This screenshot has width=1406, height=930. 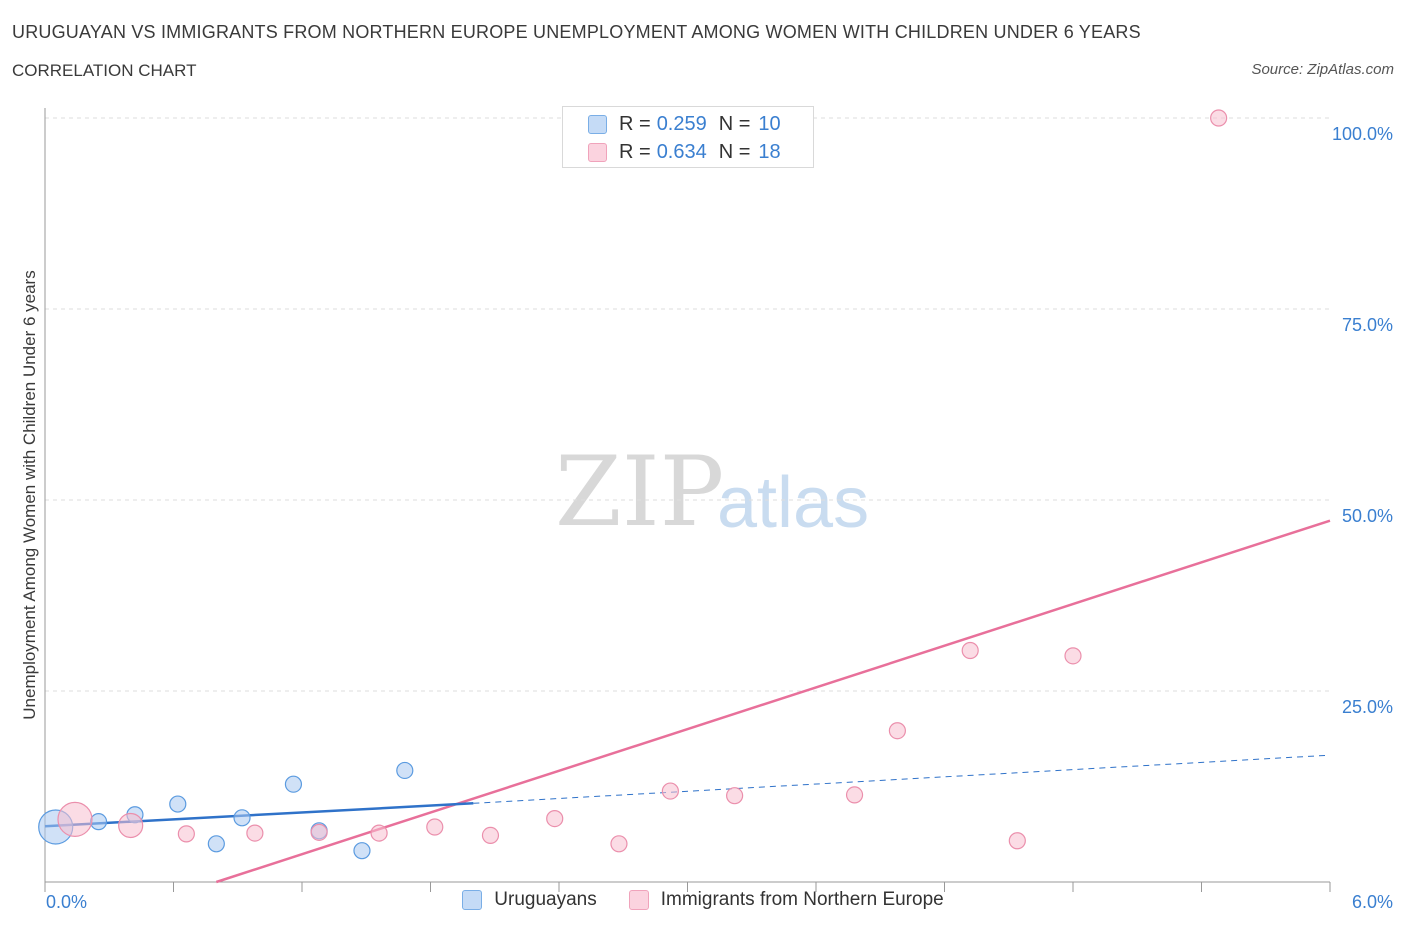 I want to click on r-value: 0.634, so click(x=681, y=151).